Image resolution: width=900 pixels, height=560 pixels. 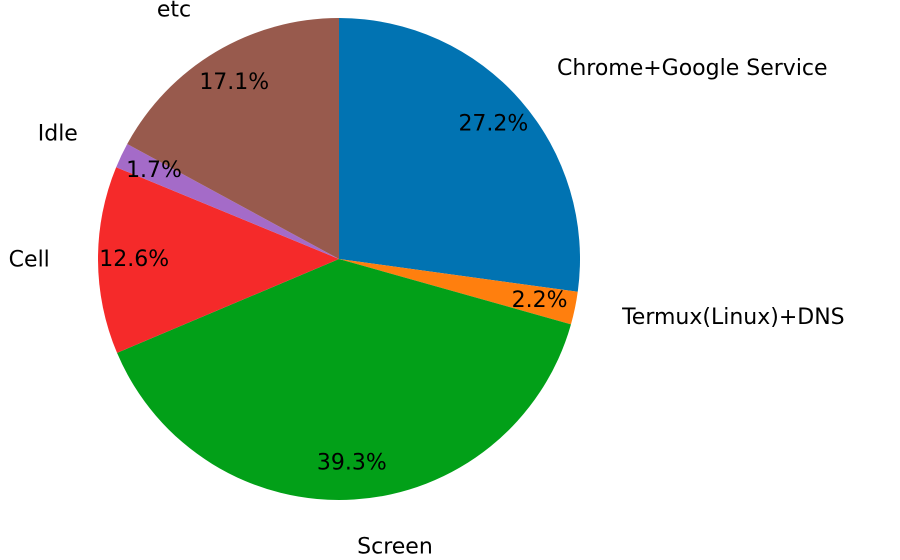 I want to click on slice-label: Idle, so click(x=58, y=134).